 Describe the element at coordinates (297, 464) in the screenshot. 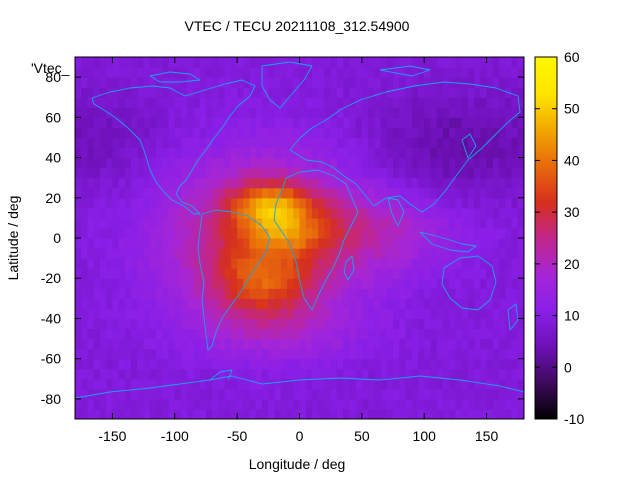

I see `x-axis-label: Longitude / deg` at that location.